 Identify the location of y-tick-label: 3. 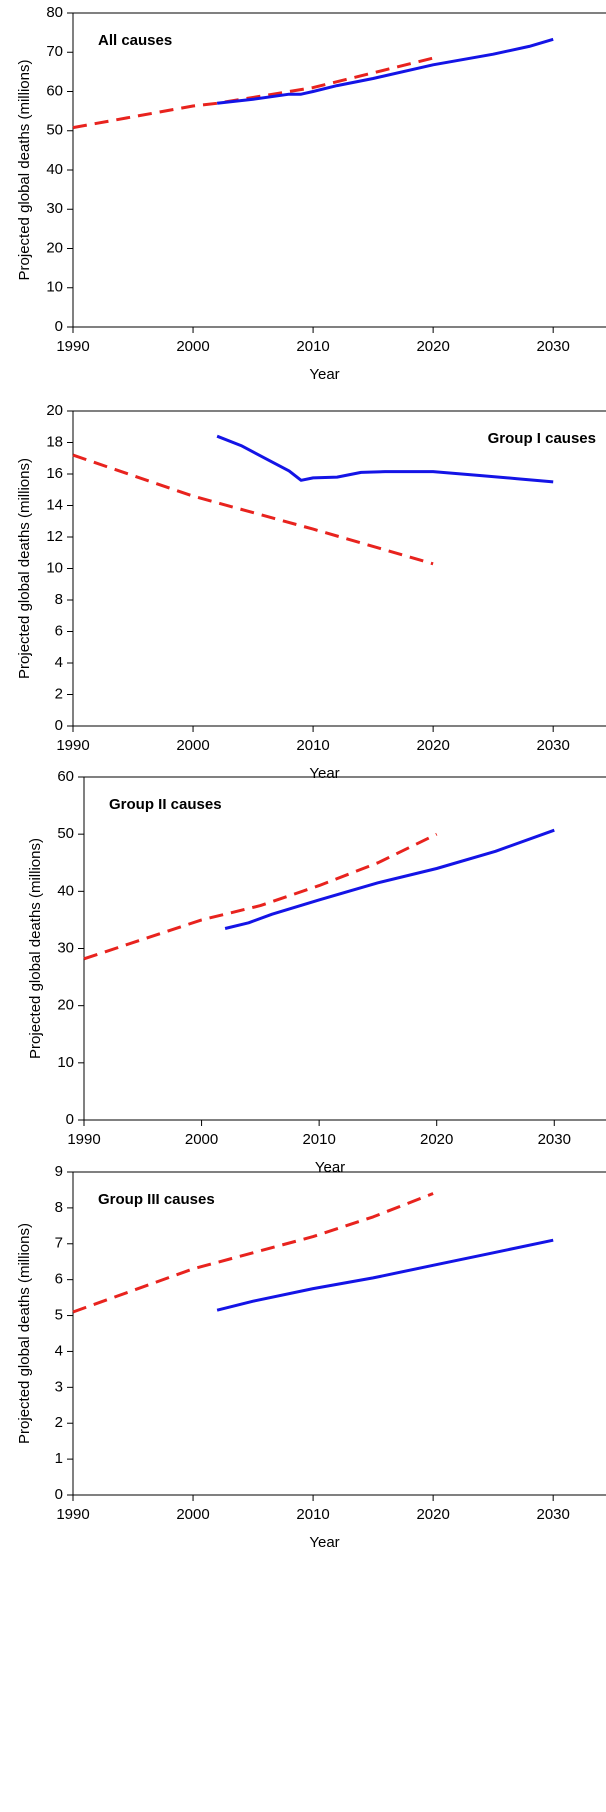
(59, 1386).